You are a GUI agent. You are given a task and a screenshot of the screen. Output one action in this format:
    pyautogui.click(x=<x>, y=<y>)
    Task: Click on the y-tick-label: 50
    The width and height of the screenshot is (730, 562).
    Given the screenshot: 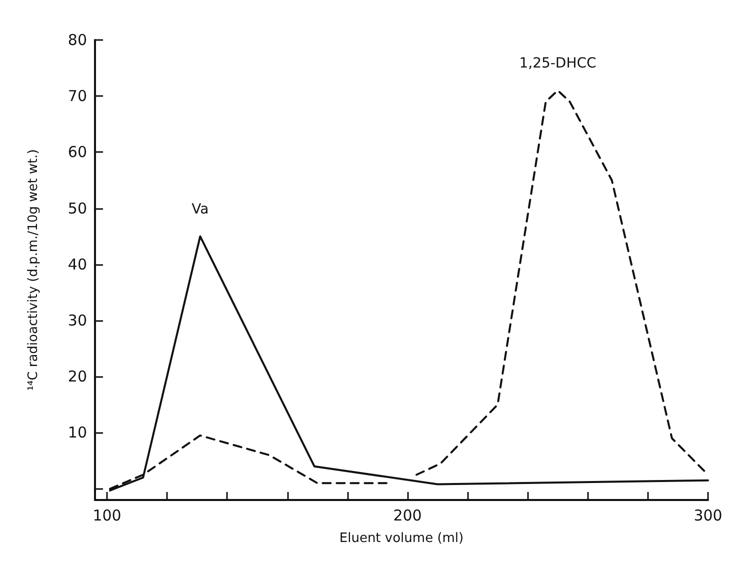 What is the action you would take?
    pyautogui.click(x=77, y=208)
    